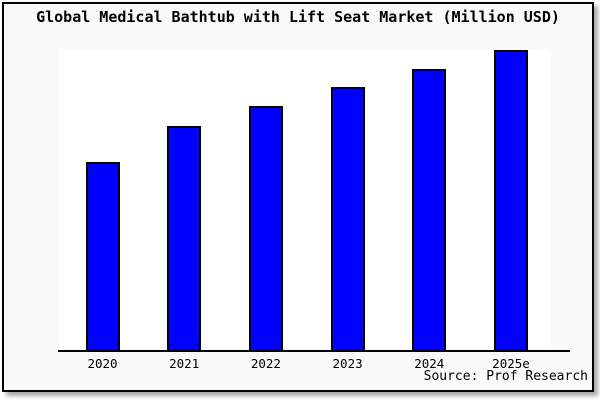 Image resolution: width=600 pixels, height=400 pixels. Describe the element at coordinates (184, 238) in the screenshot. I see `bar-2021` at that location.